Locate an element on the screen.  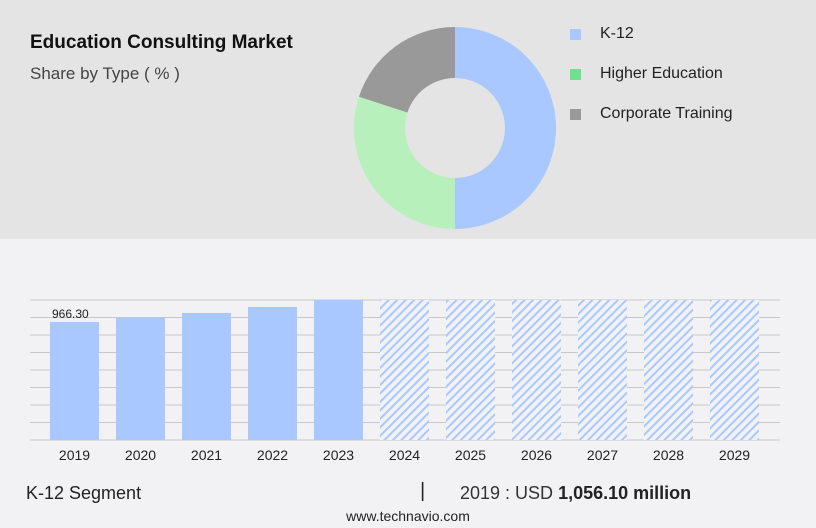
x-tick-2020: 2020 is located at coordinates (140, 455).